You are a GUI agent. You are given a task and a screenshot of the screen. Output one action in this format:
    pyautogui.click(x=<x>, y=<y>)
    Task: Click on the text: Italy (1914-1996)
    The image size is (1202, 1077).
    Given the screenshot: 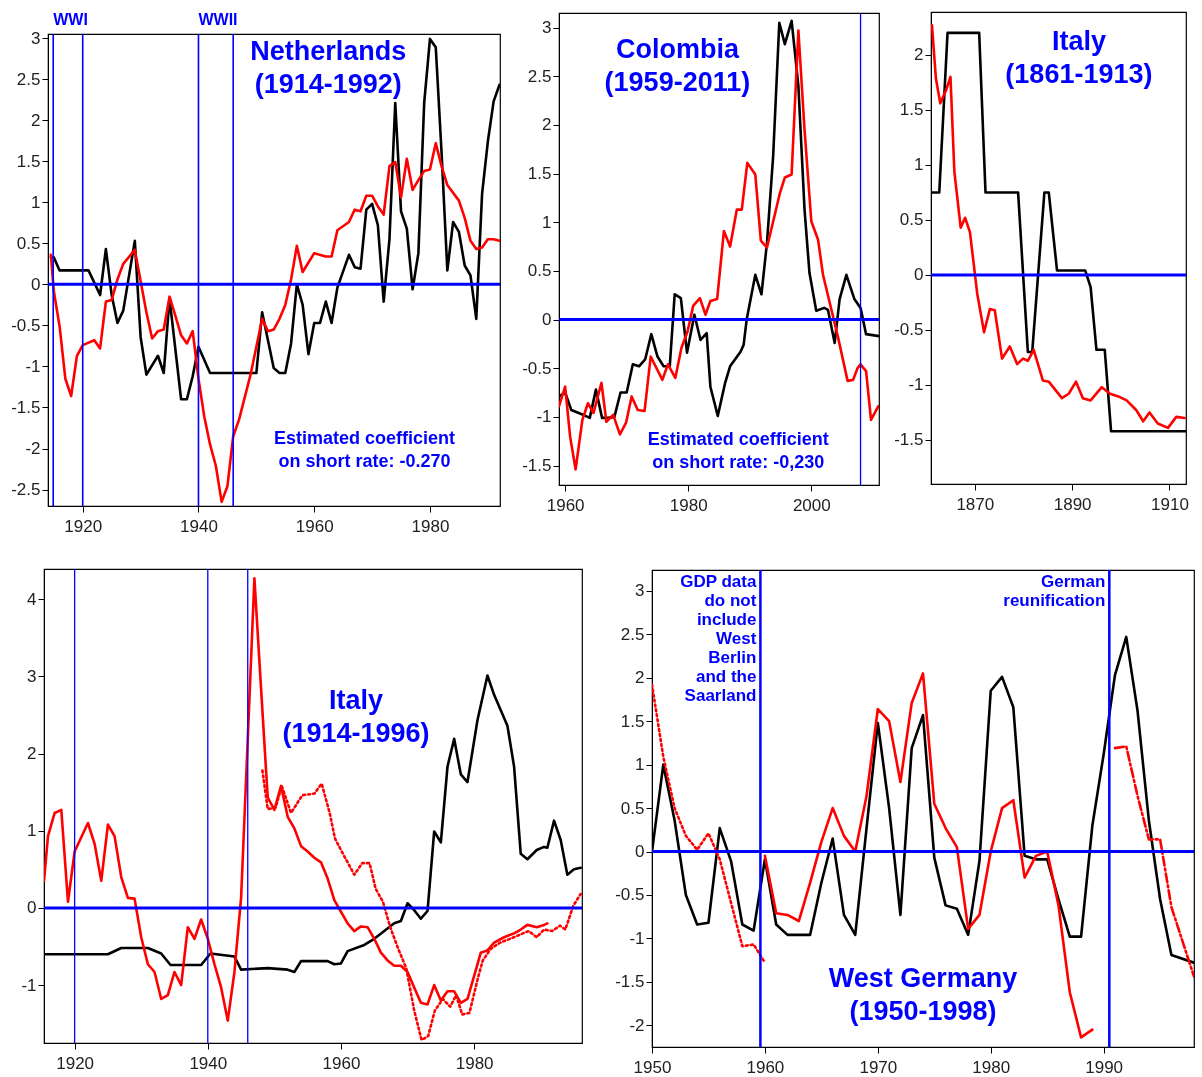 What is the action you would take?
    pyautogui.click(x=356, y=716)
    